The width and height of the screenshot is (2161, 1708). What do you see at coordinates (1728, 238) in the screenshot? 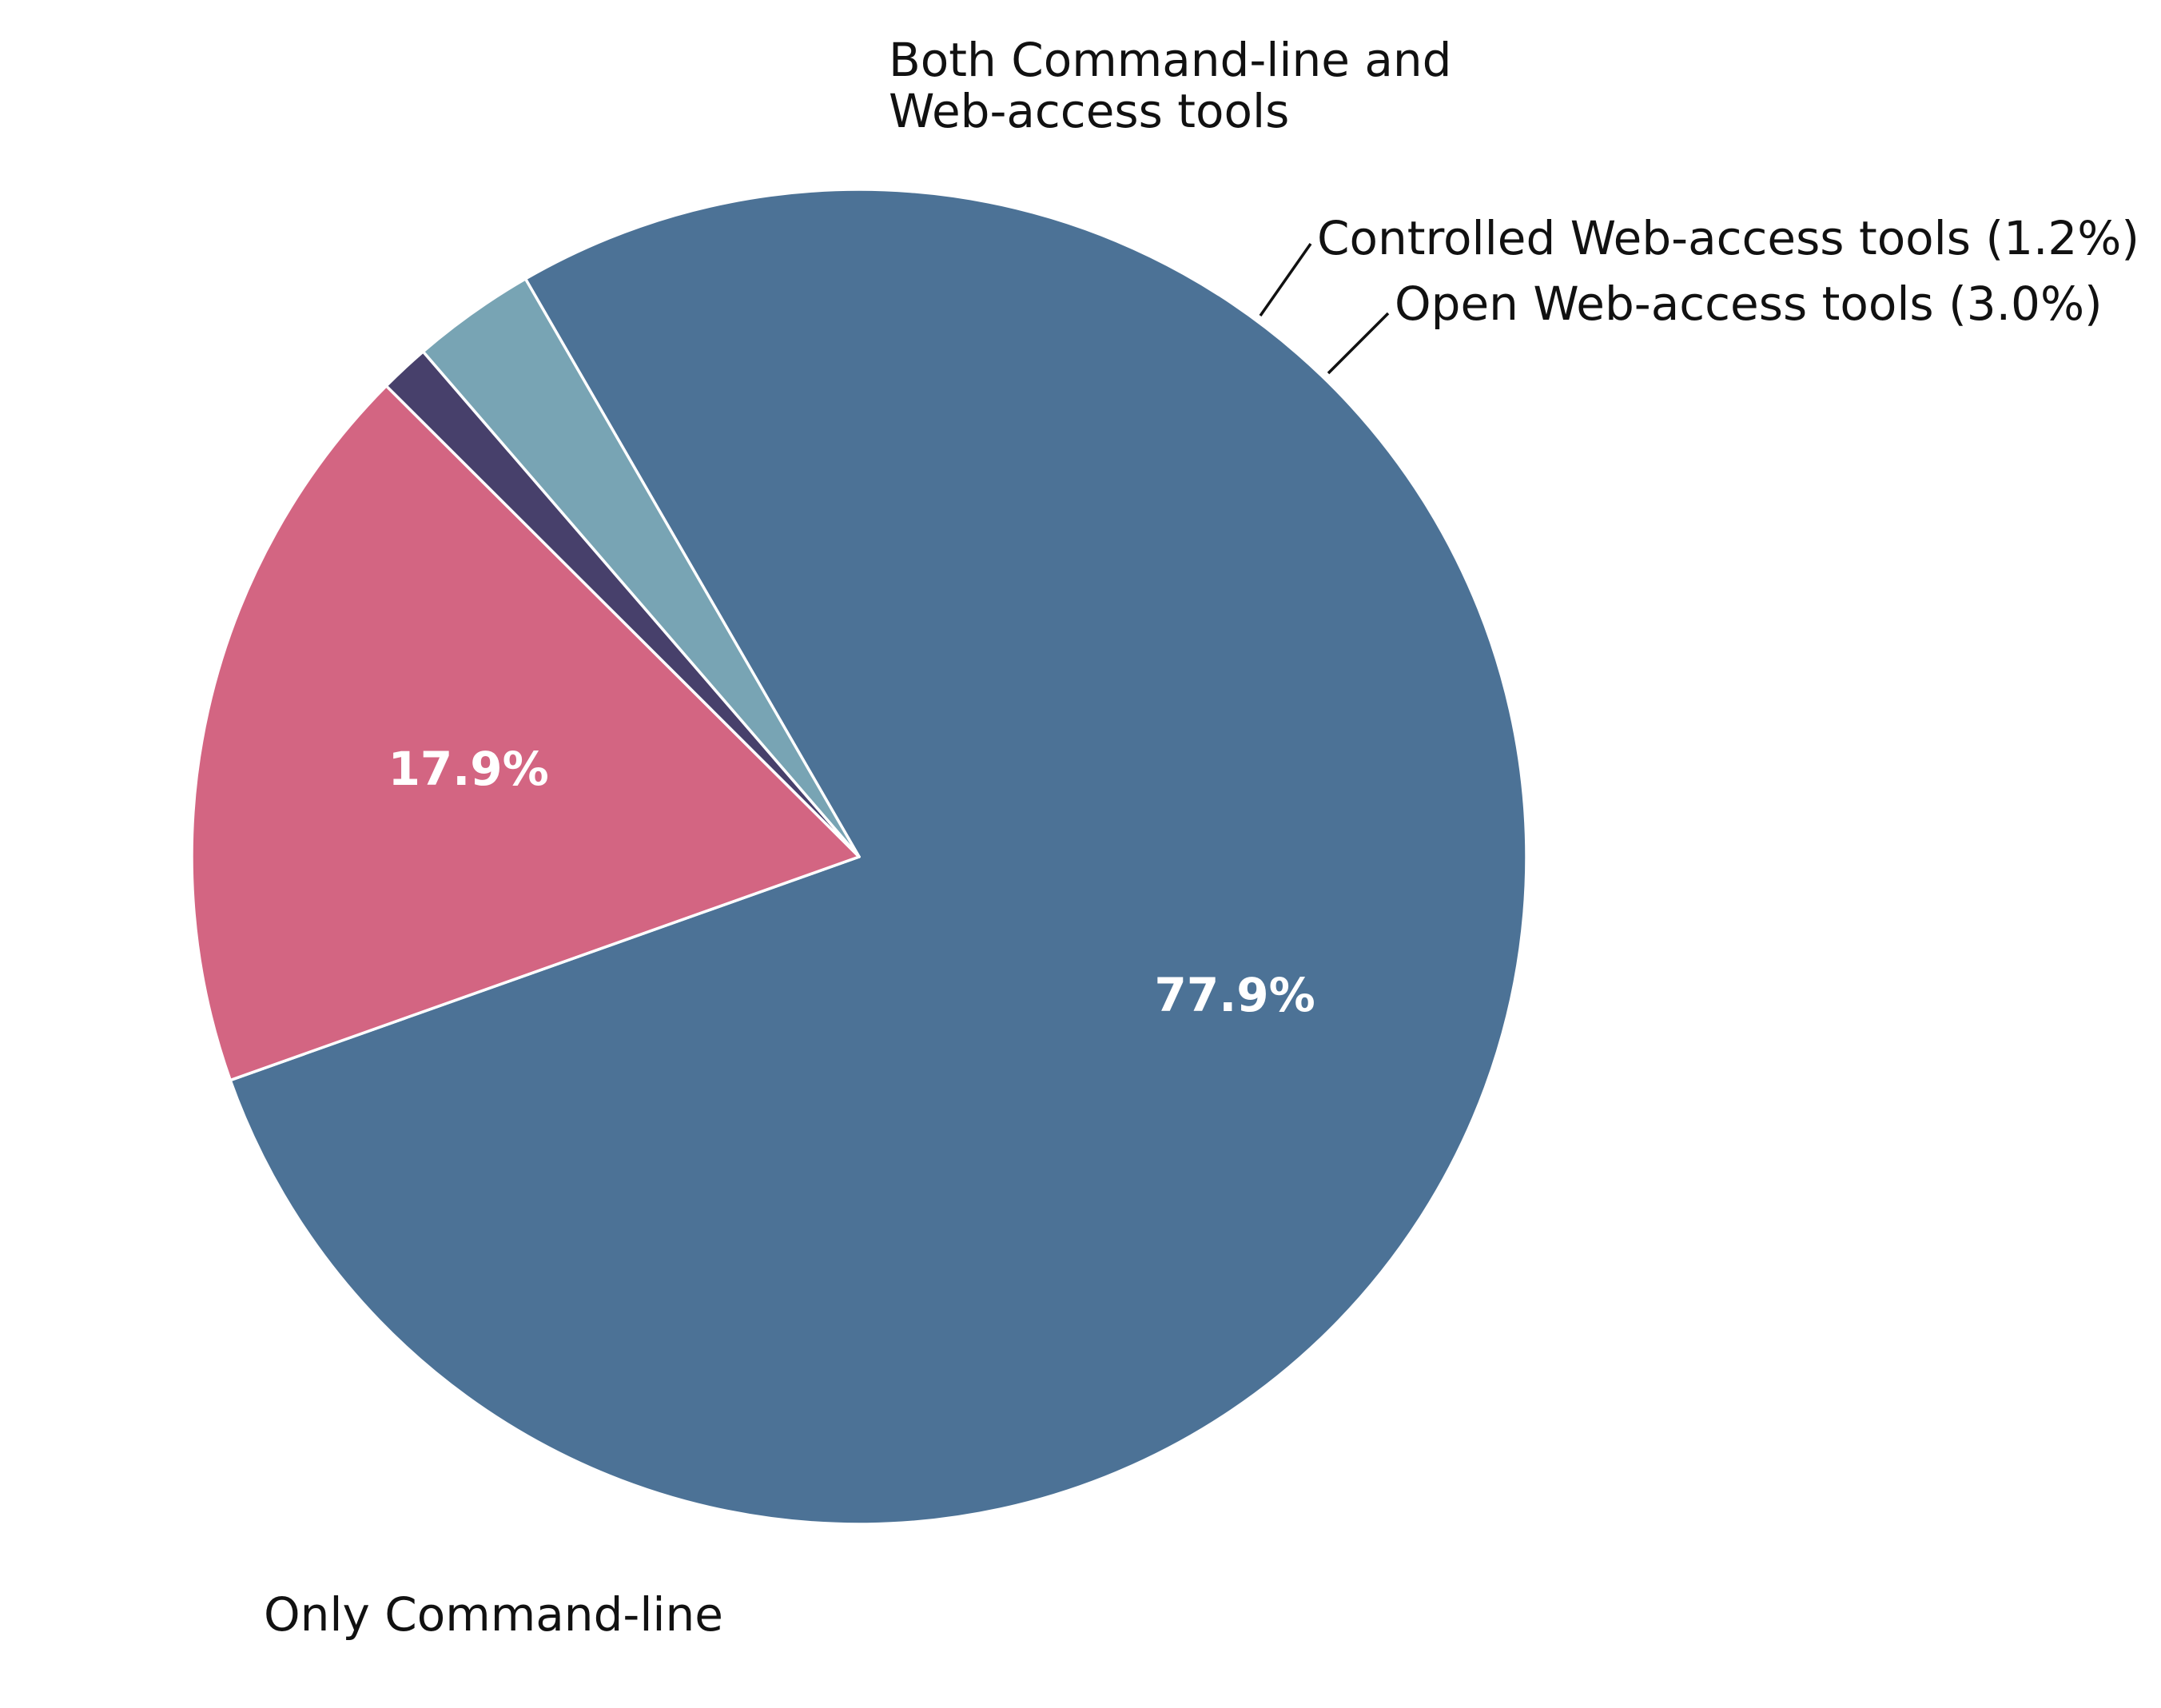
I see `label-controlled-web-access-tools: Controlled Web-access tools (1.2%)` at bounding box center [1728, 238].